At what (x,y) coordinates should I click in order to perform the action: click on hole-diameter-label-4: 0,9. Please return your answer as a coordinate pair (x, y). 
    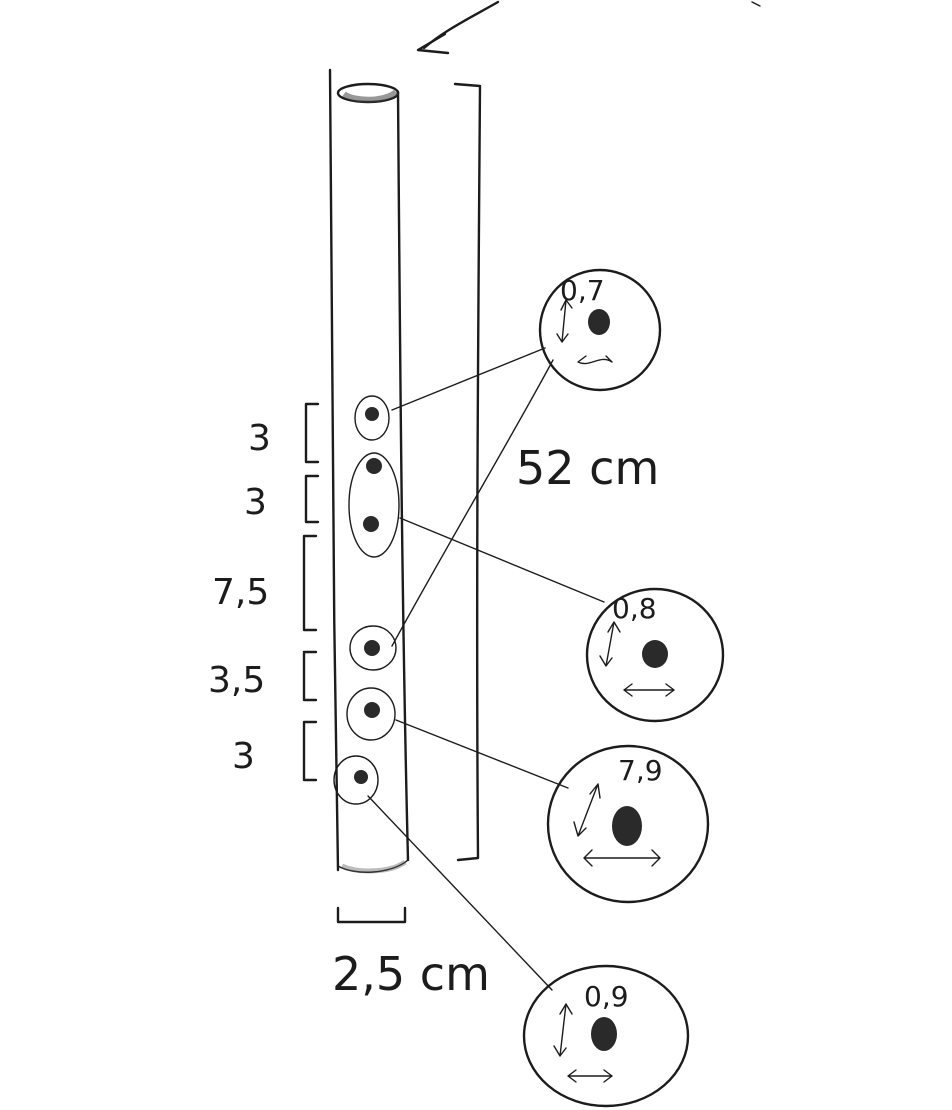
    Looking at the image, I should click on (606, 996).